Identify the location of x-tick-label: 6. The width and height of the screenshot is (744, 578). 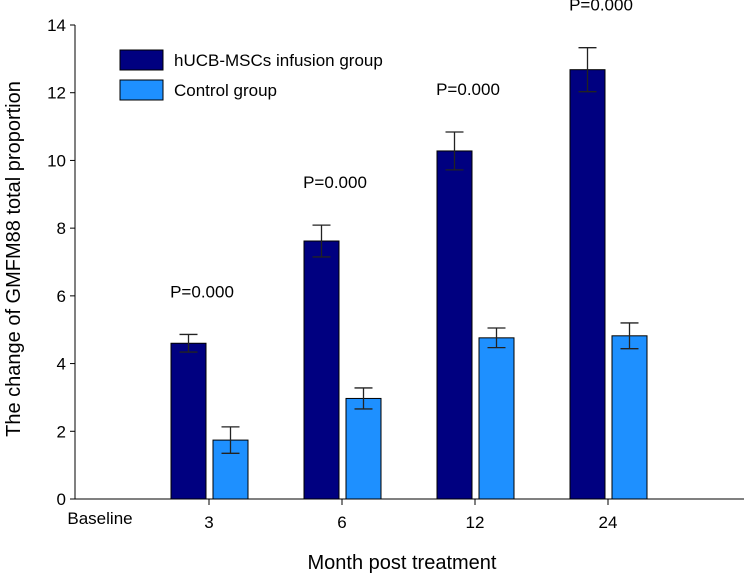
(341, 522).